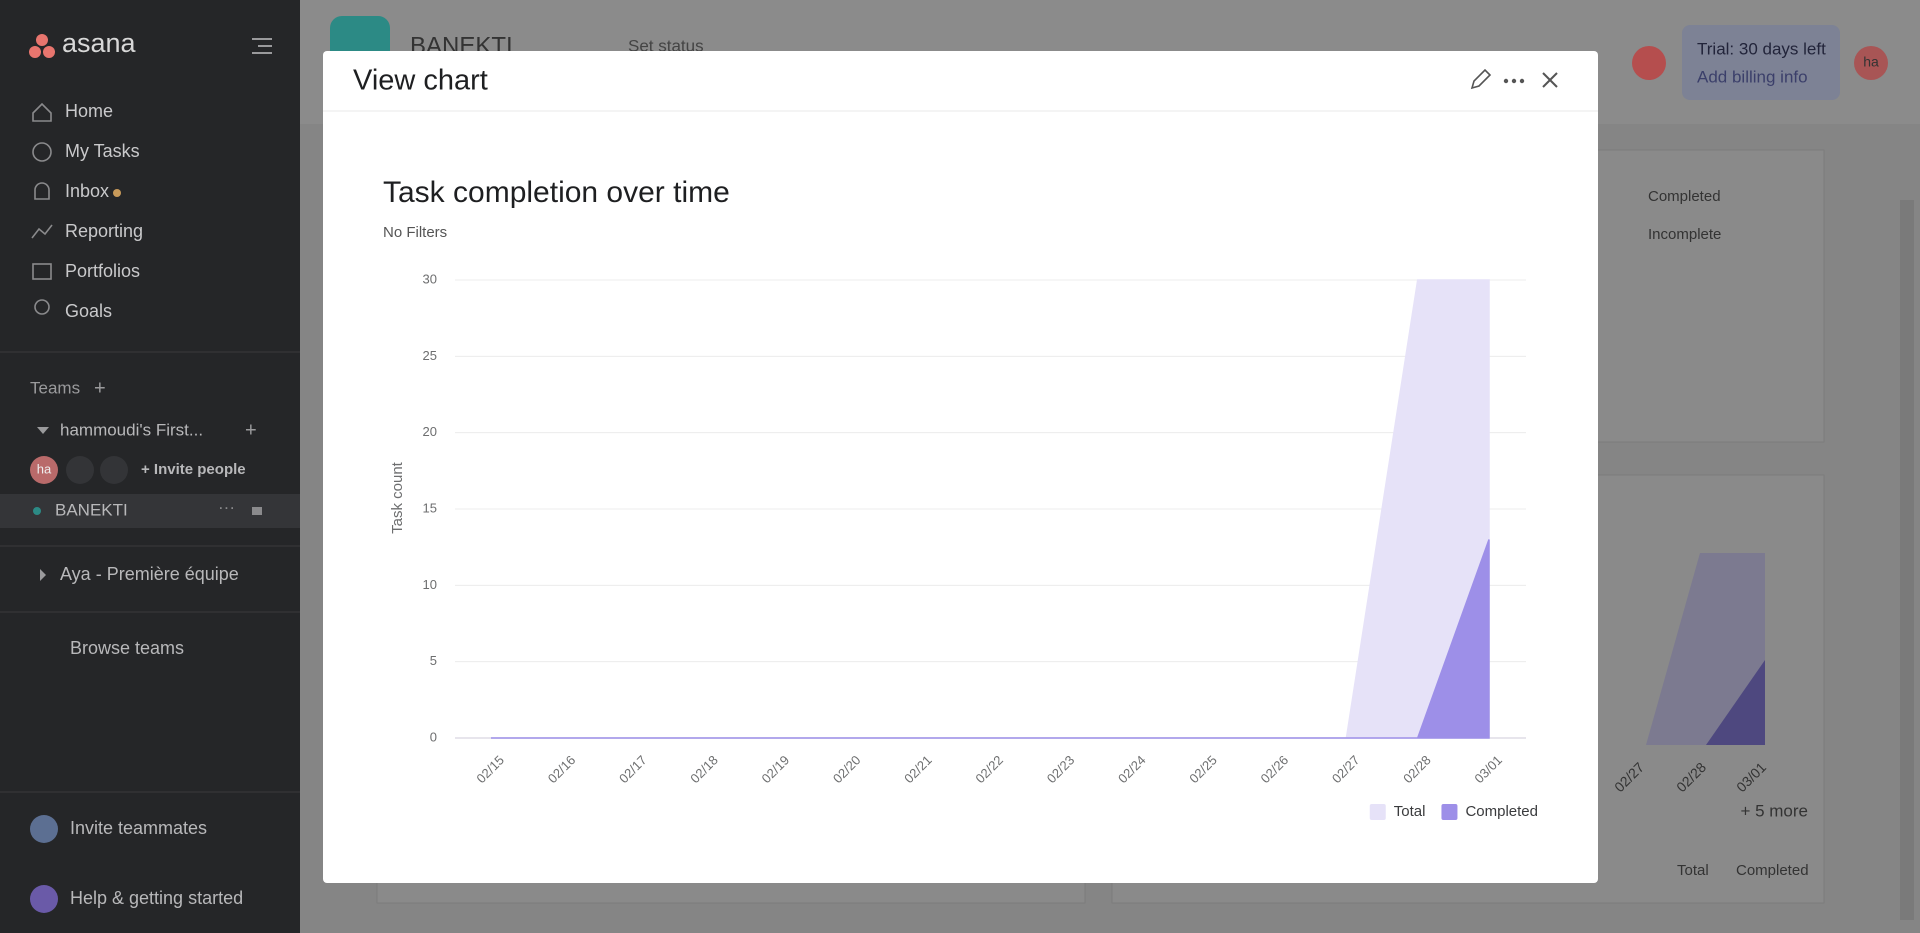 This screenshot has height=933, width=1920. Describe the element at coordinates (262, 46) in the screenshot. I see `collapse-icon` at that location.